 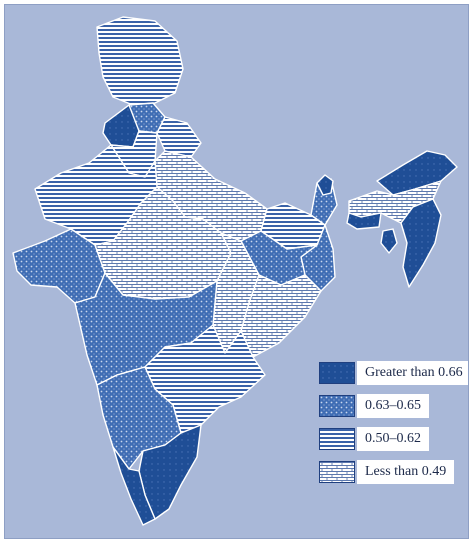 I want to click on legend-label: 0.50–0.62, so click(x=393, y=439).